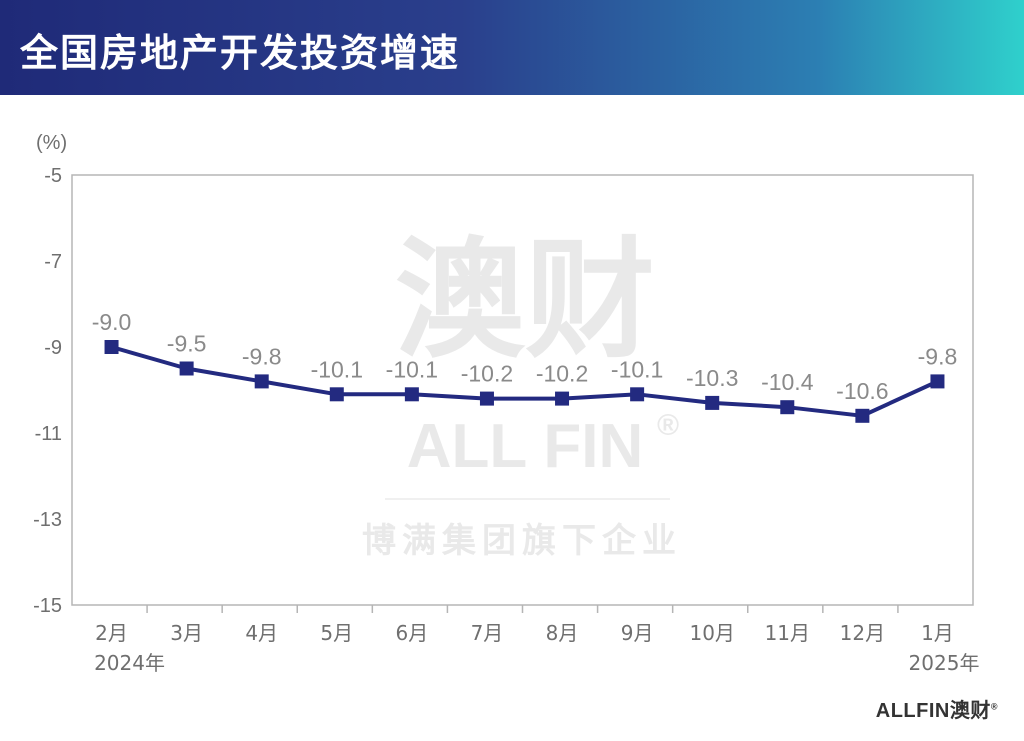  Describe the element at coordinates (53, 262) in the screenshot. I see `y-tick-label: -7` at that location.